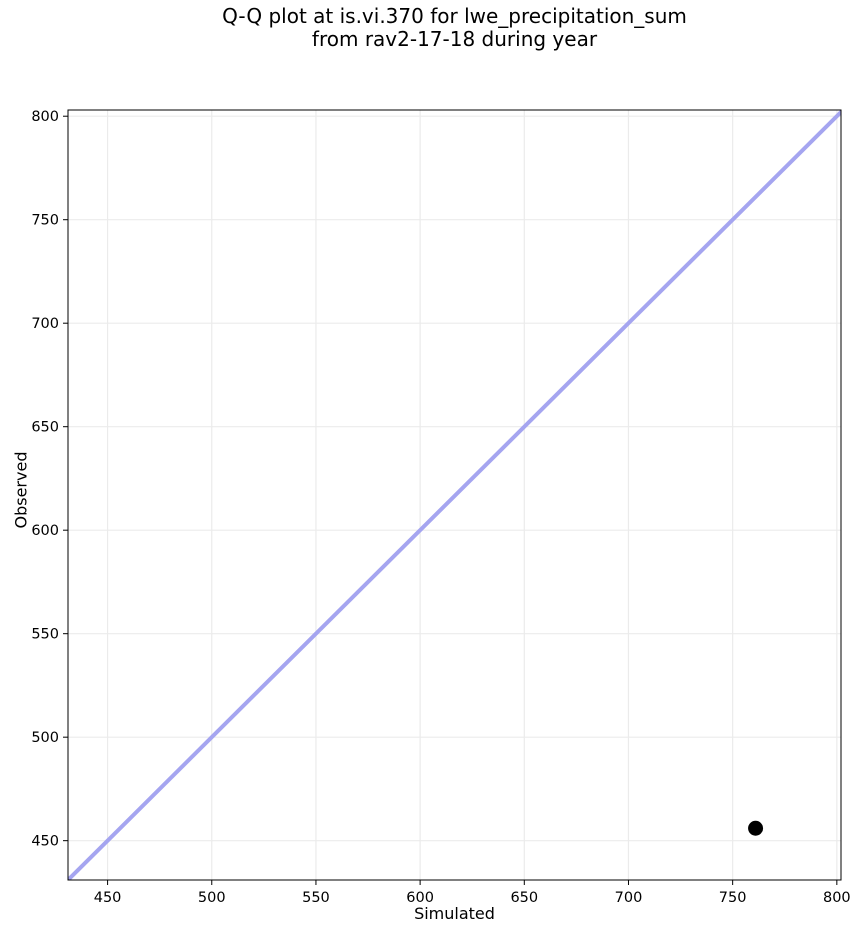  What do you see at coordinates (756, 828) in the screenshot?
I see `data-point` at bounding box center [756, 828].